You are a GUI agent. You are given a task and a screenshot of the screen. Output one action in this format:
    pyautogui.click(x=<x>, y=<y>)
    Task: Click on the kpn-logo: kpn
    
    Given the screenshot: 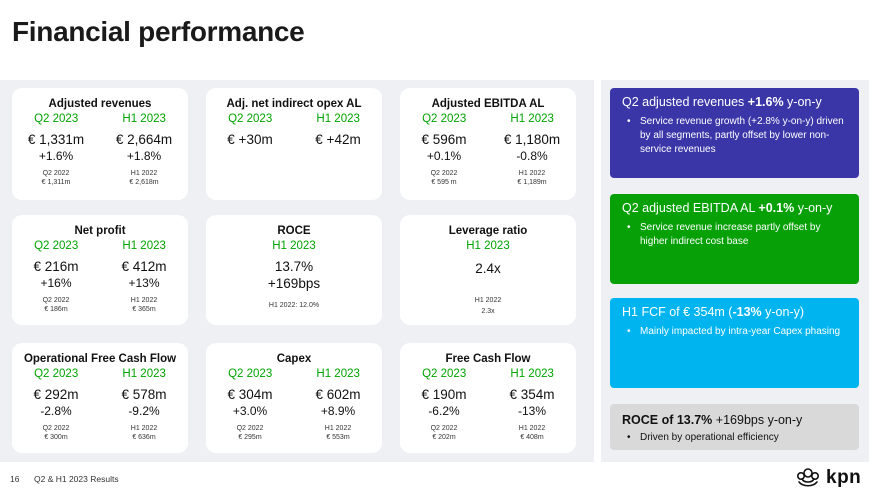 What is the action you would take?
    pyautogui.click(x=829, y=478)
    